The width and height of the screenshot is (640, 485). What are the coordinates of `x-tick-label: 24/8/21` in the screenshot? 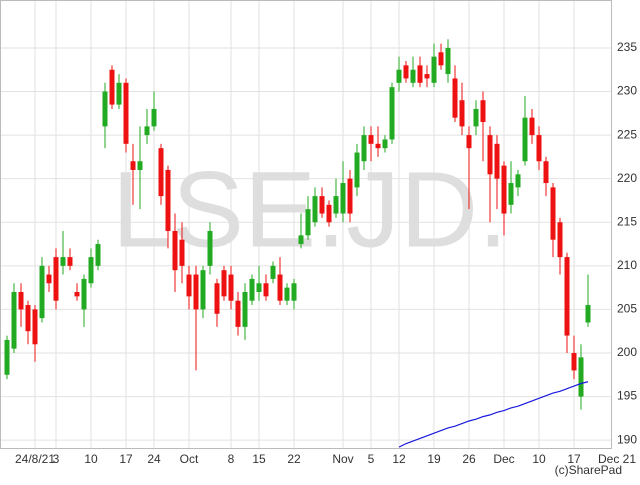 It's located at (35, 459).